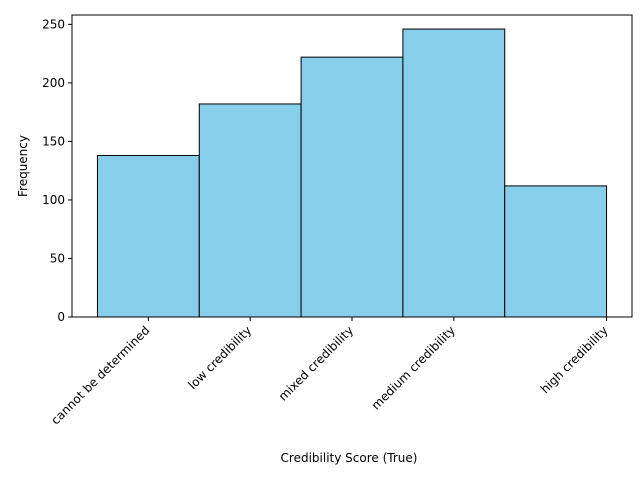 Image resolution: width=640 pixels, height=480 pixels. Describe the element at coordinates (61, 317) in the screenshot. I see `y-tick-label: 0` at that location.